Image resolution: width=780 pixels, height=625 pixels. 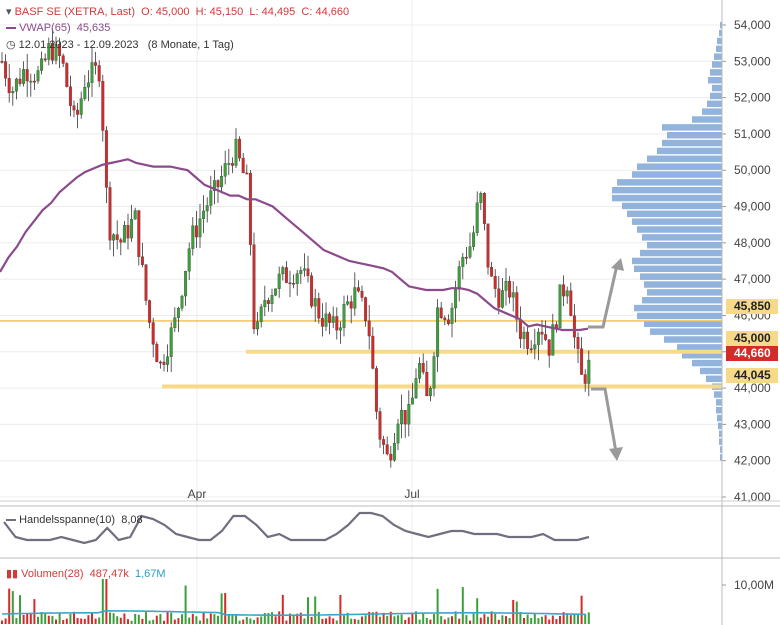 What do you see at coordinates (752, 424) in the screenshot?
I see `y-tick-label: 43,000` at bounding box center [752, 424].